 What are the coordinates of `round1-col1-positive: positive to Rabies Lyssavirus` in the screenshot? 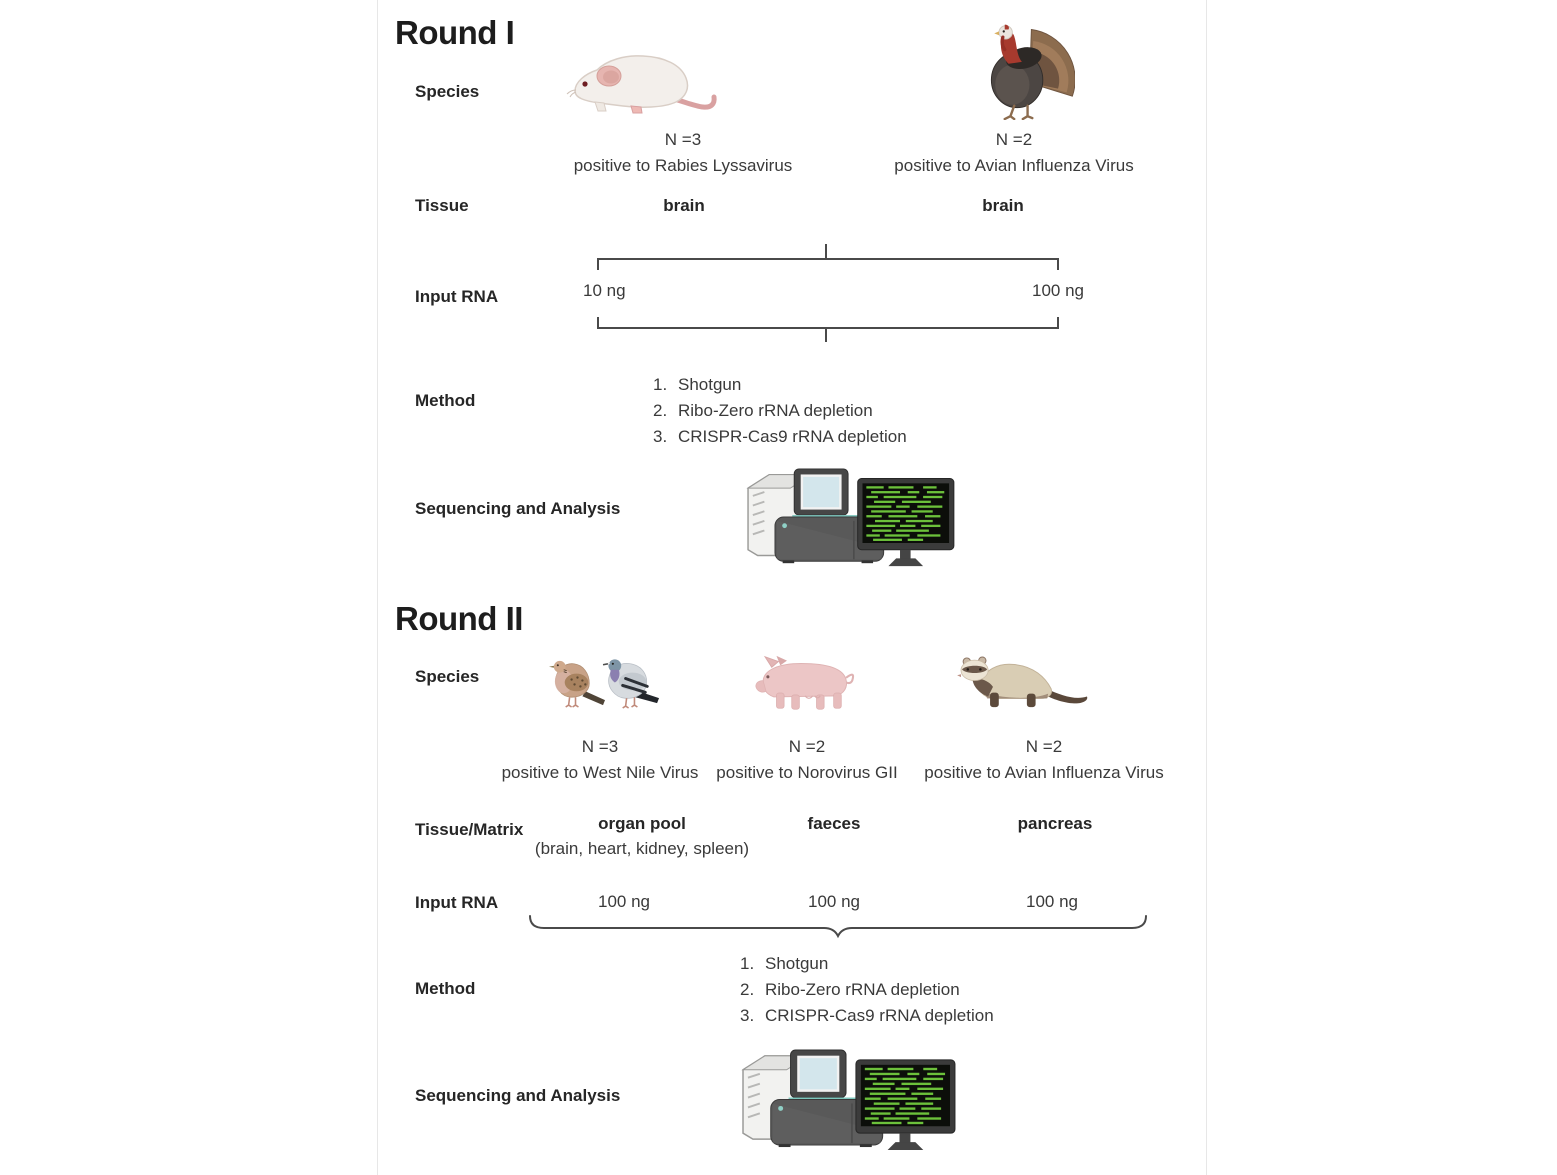 It's located at (683, 165).